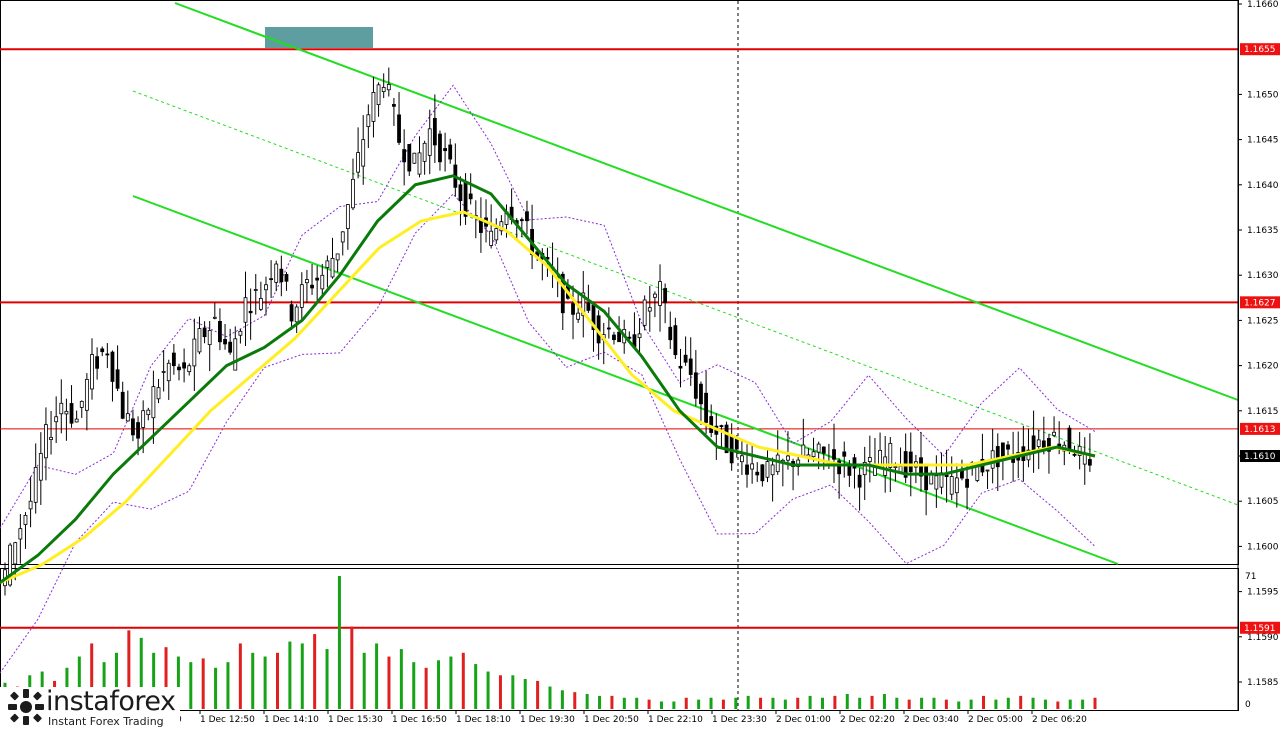  What do you see at coordinates (611, 720) in the screenshot?
I see `time-tick-label: 1 Dec 20:50` at bounding box center [611, 720].